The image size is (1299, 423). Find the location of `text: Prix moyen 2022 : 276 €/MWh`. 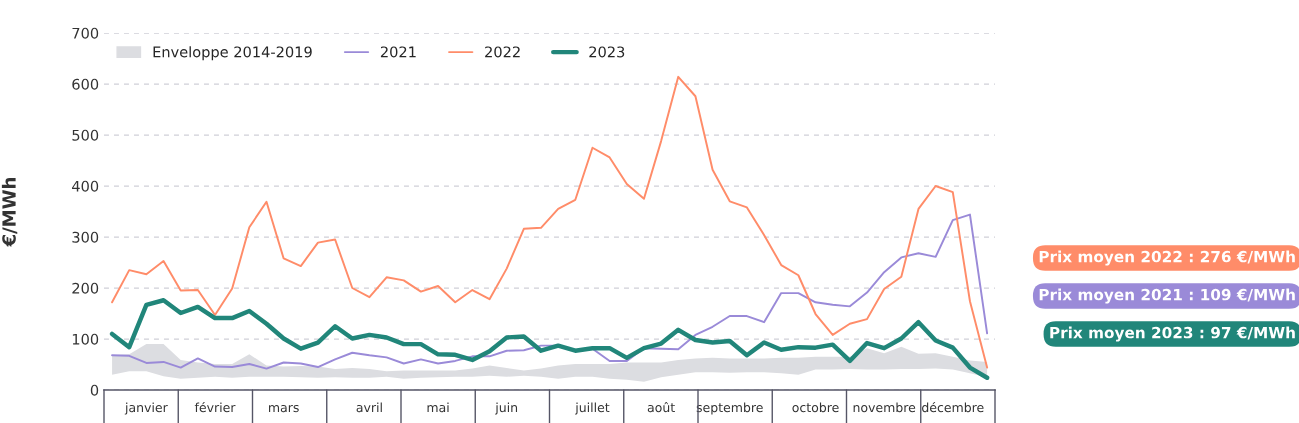

text: Prix moyen 2022 : 276 €/MWh is located at coordinates (1167, 258).